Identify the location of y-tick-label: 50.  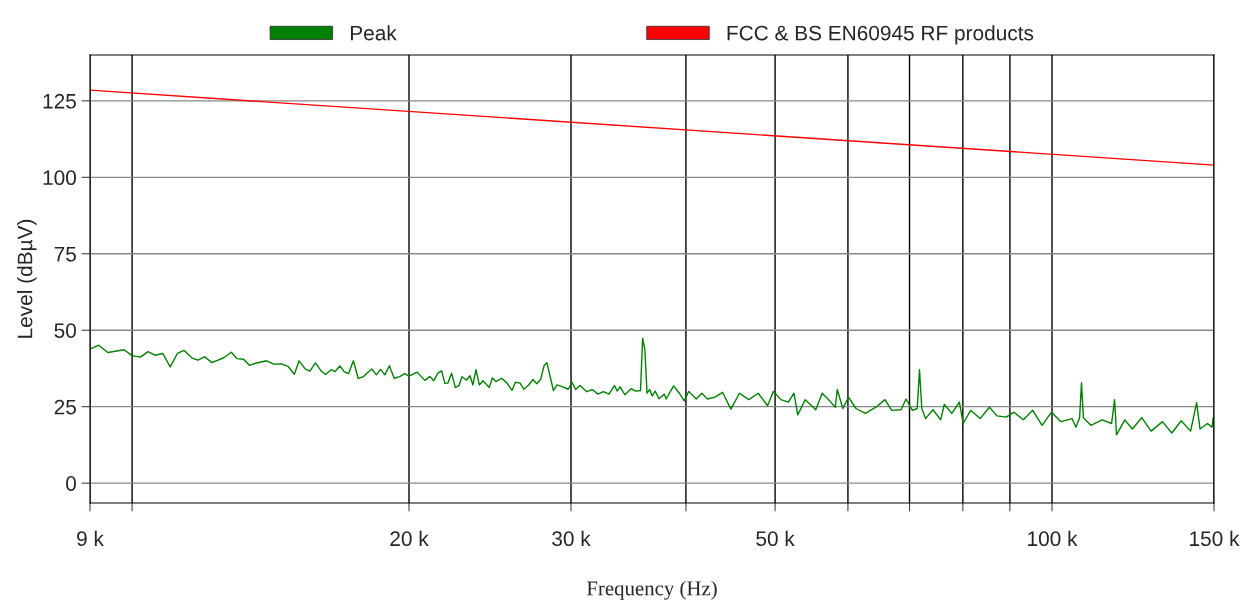
(65, 330).